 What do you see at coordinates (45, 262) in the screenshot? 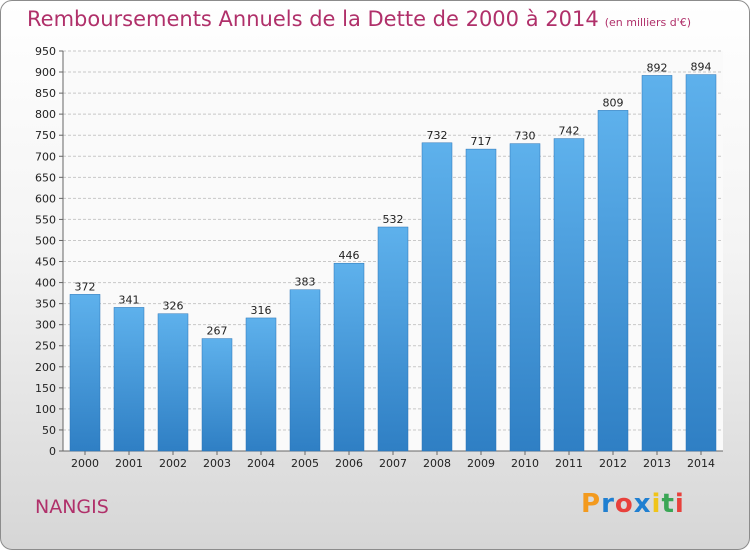
I see `y-tick-label: 450` at bounding box center [45, 262].